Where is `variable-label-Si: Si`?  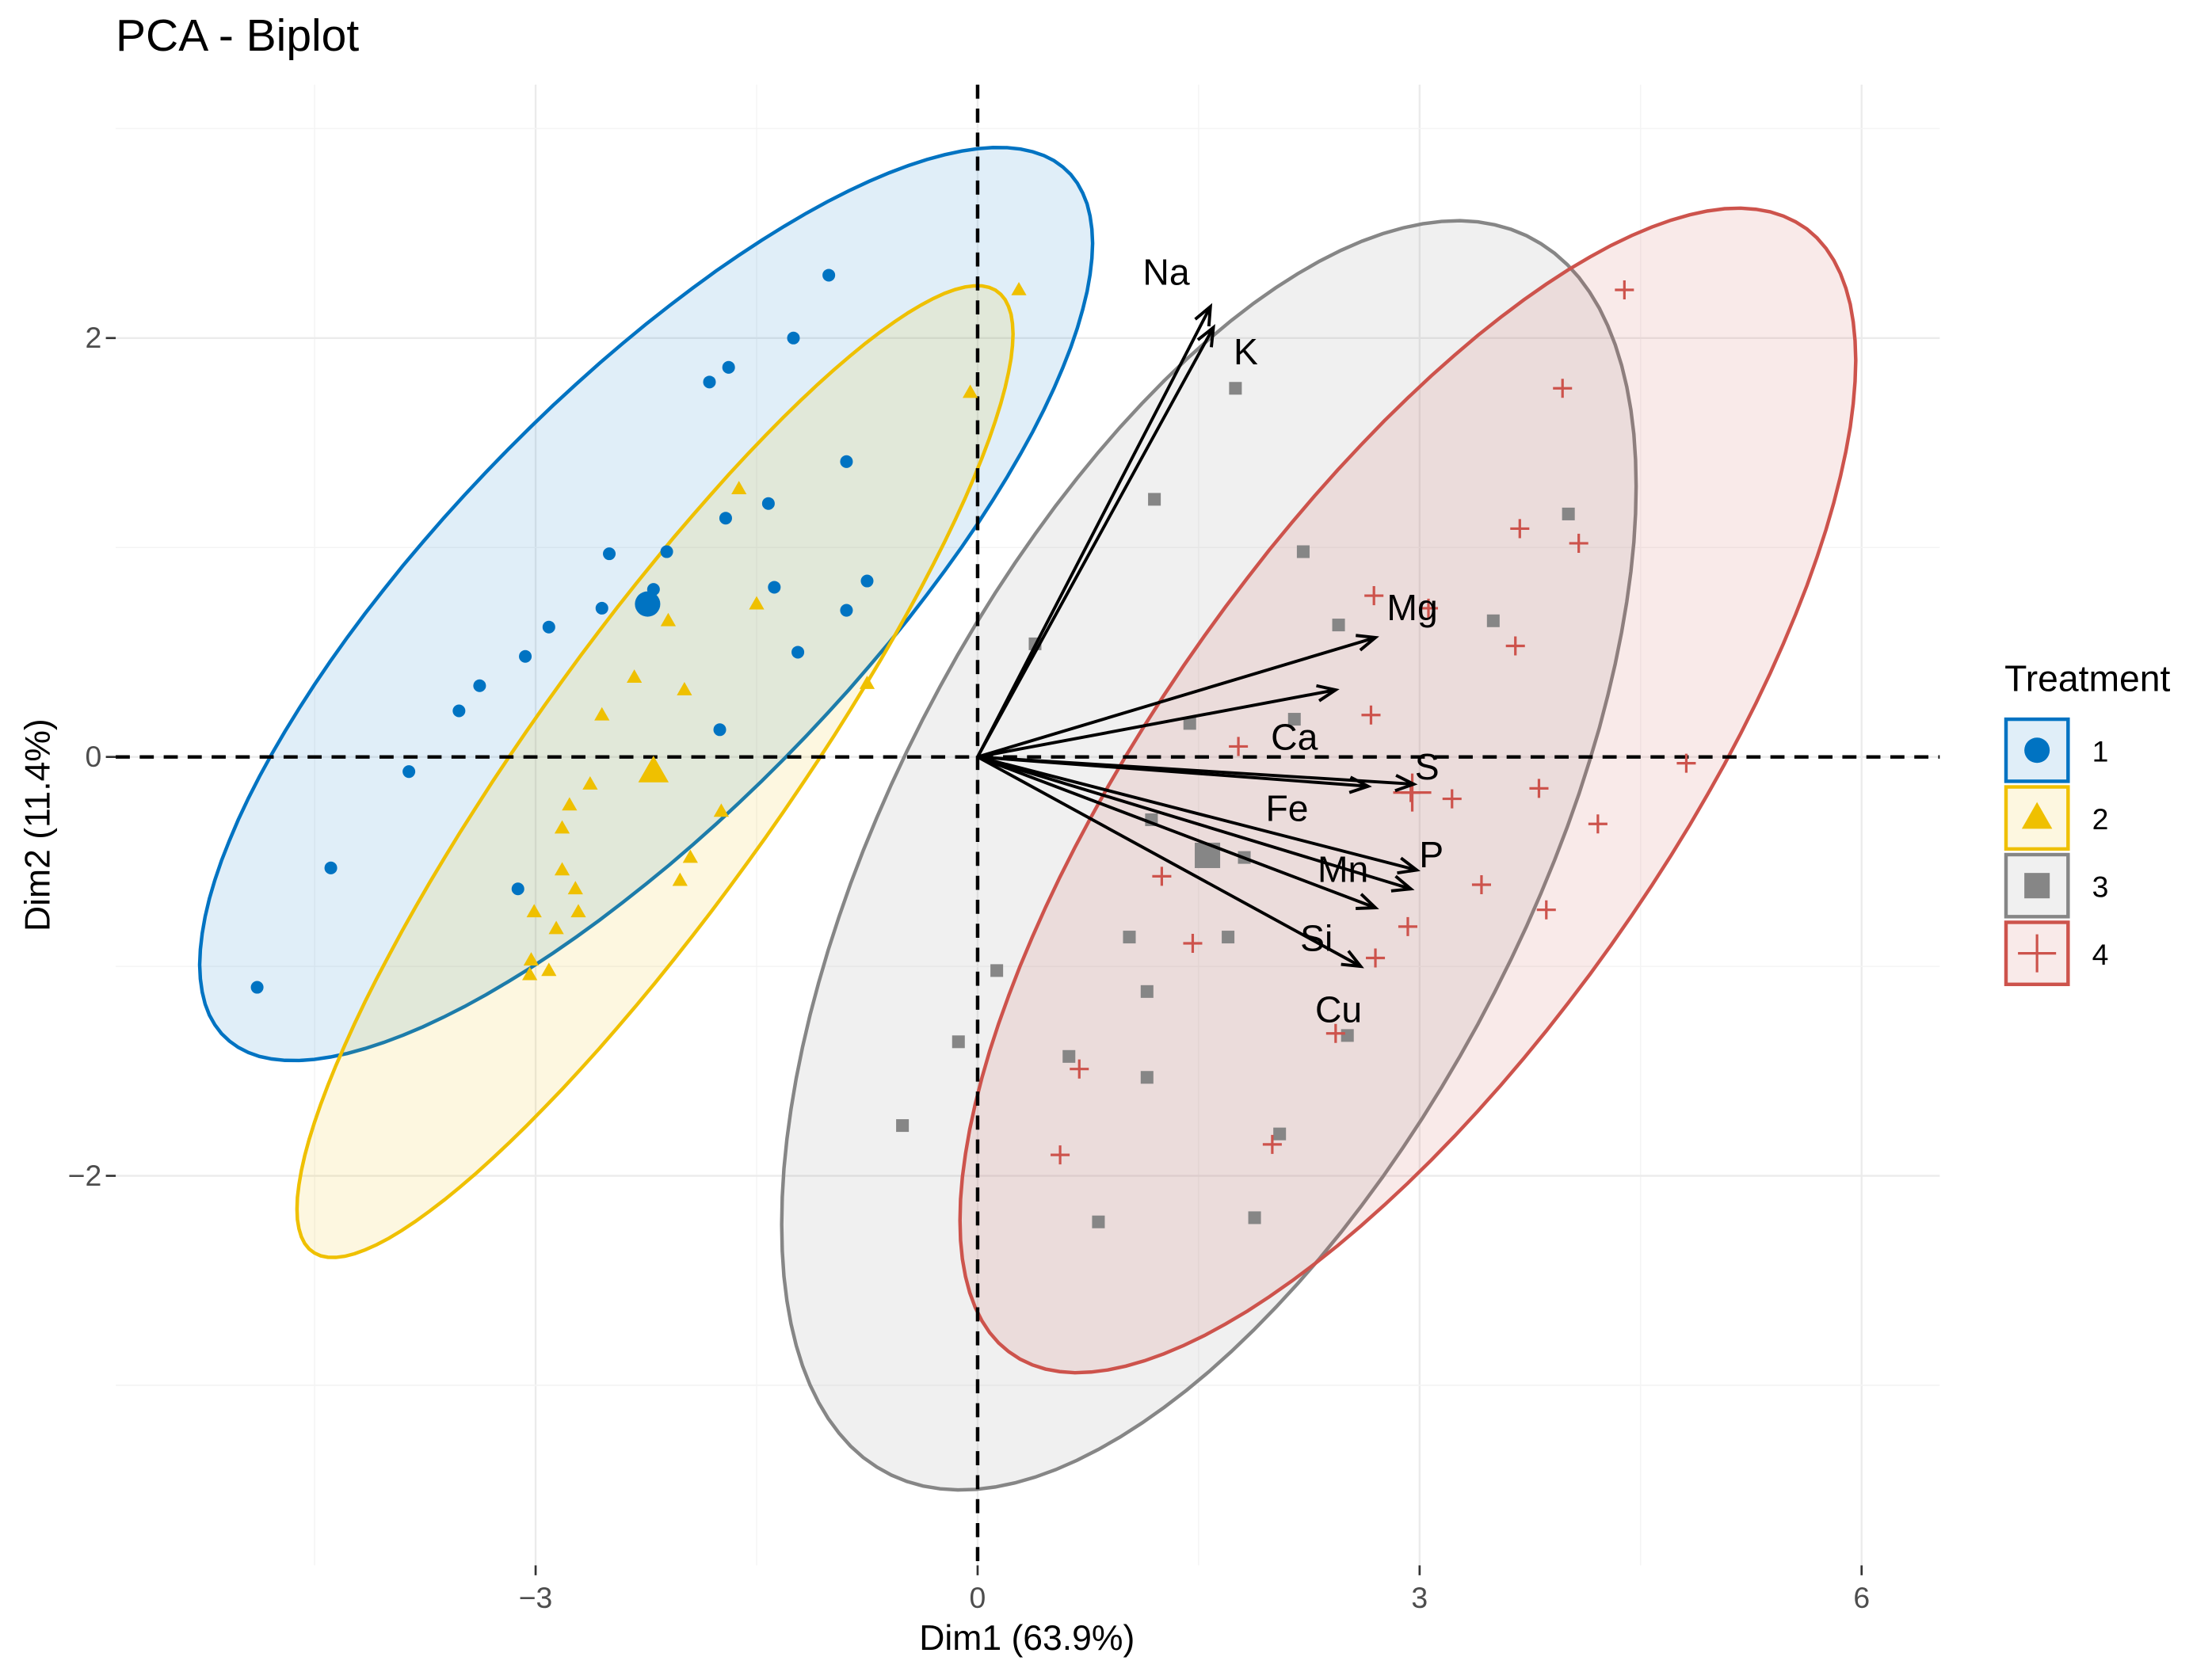 variable-label-Si: Si is located at coordinates (1316, 938).